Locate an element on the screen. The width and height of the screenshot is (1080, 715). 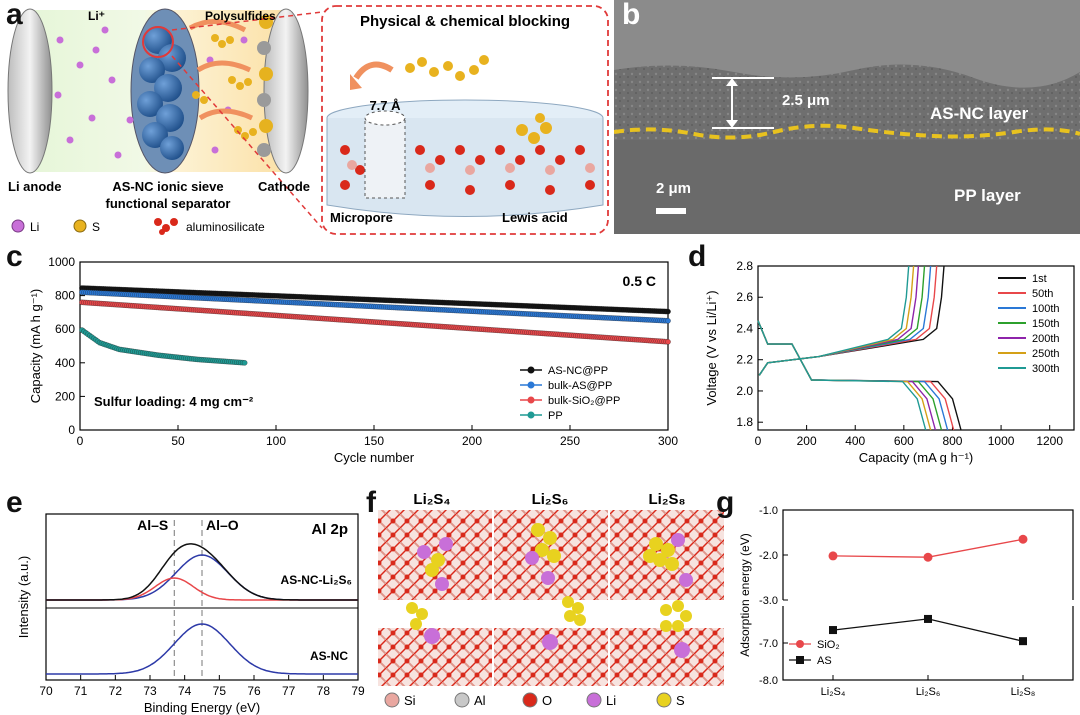
li-ion-label: Li⁺ is located at coordinates (96, 16).